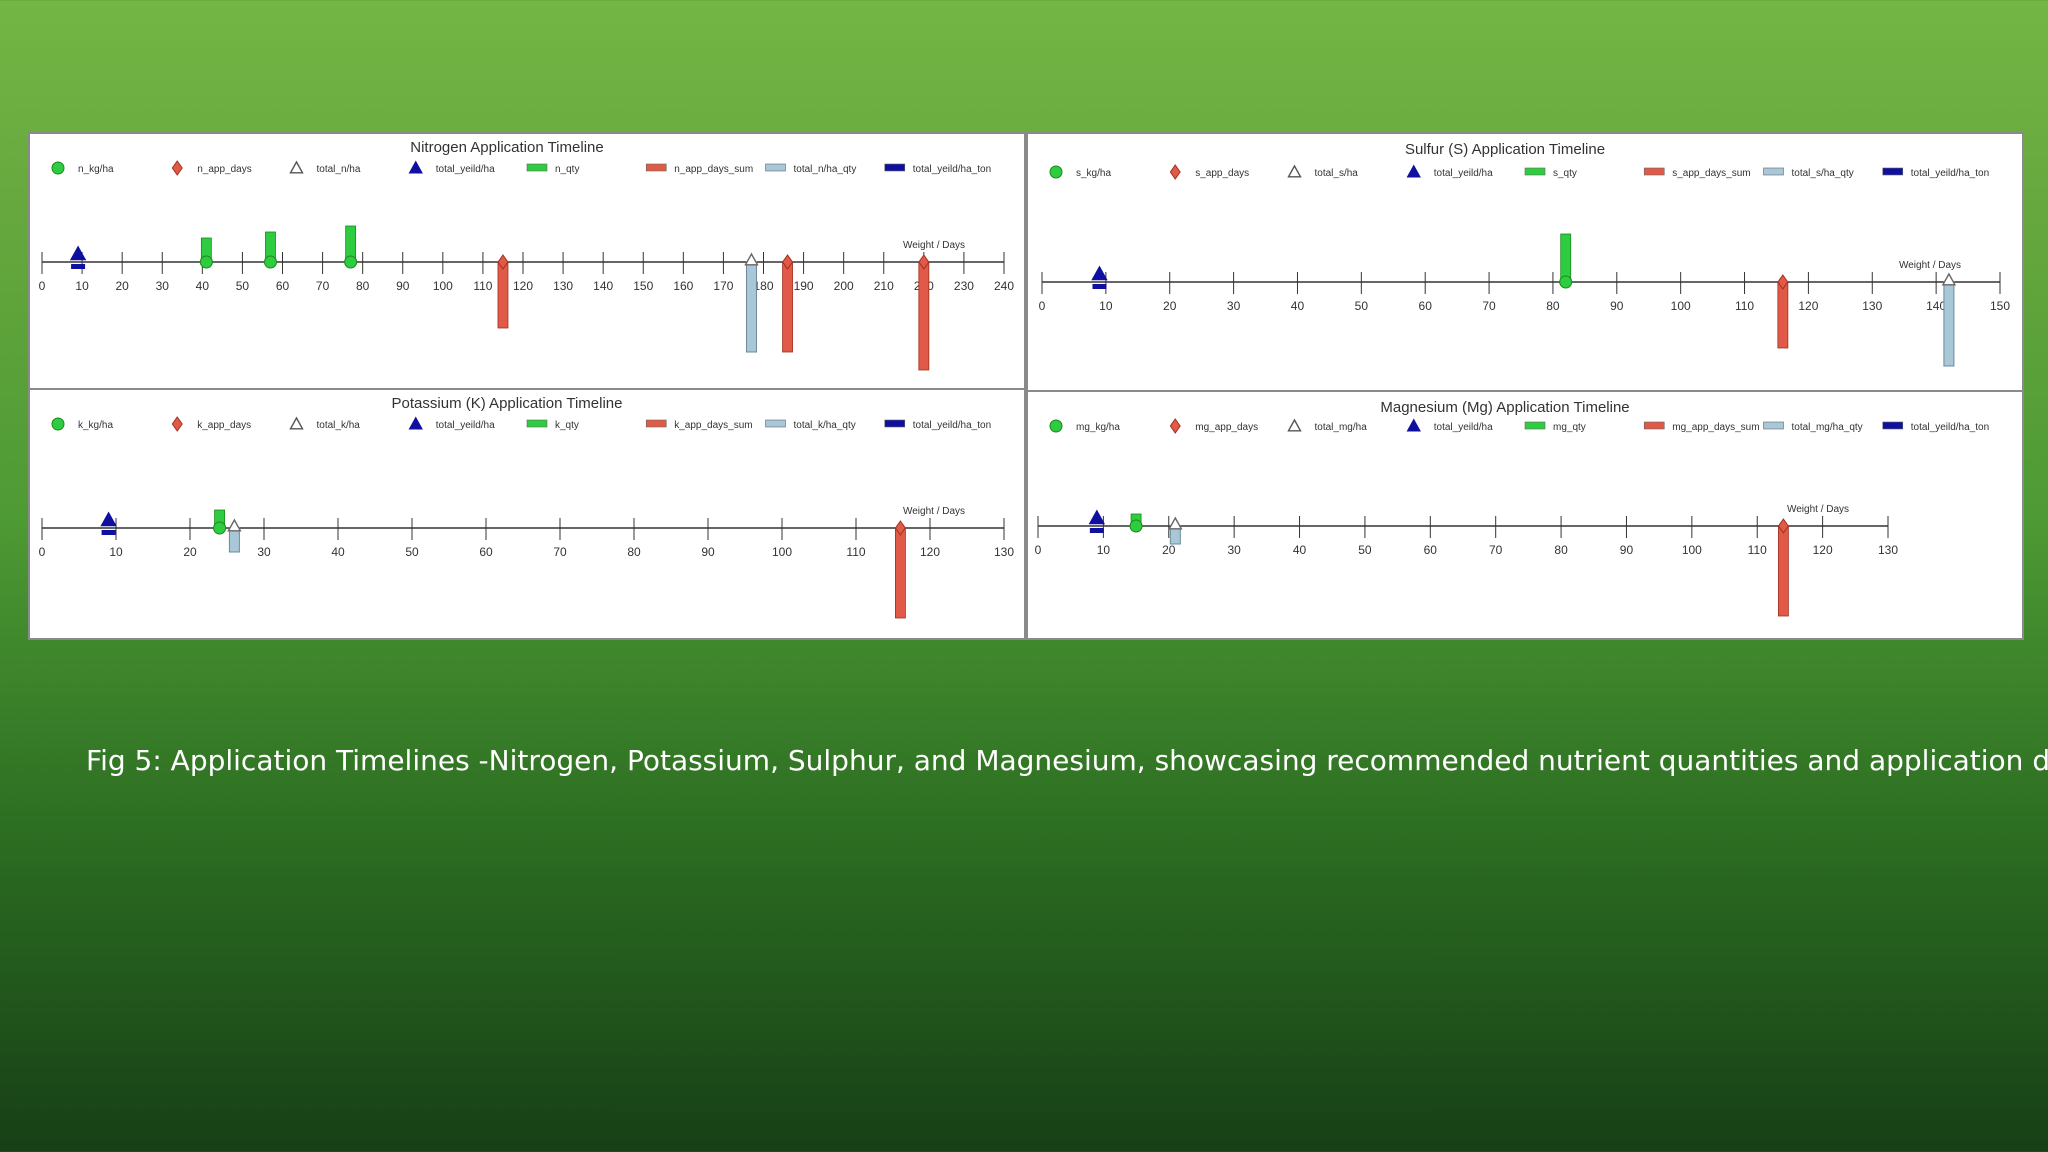 The width and height of the screenshot is (2048, 1152). What do you see at coordinates (603, 286) in the screenshot?
I see `tick-label: 140` at bounding box center [603, 286].